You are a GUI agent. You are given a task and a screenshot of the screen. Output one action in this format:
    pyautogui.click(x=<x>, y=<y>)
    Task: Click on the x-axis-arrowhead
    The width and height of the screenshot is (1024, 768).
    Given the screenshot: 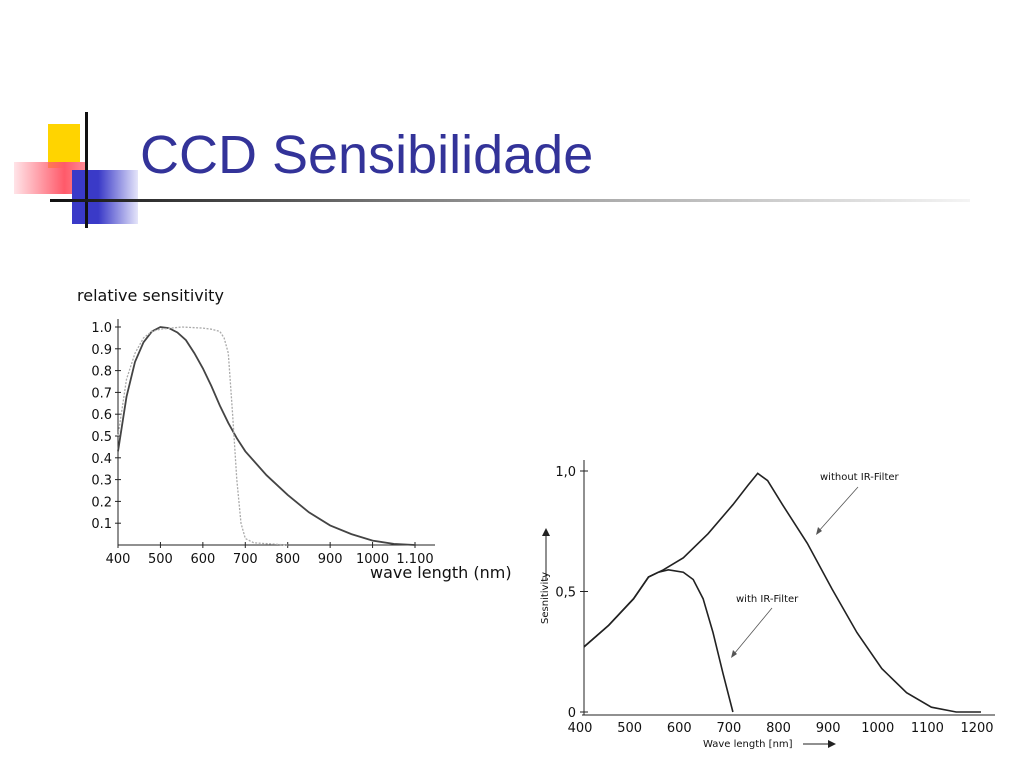 What is the action you would take?
    pyautogui.click(x=832, y=744)
    